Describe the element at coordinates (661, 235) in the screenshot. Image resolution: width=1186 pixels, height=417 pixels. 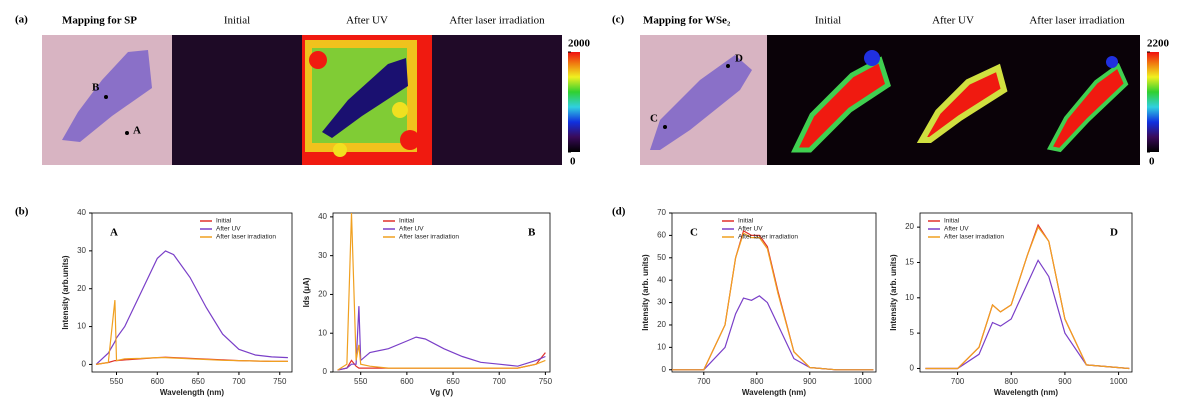
I see `y-tick-label: 60` at that location.